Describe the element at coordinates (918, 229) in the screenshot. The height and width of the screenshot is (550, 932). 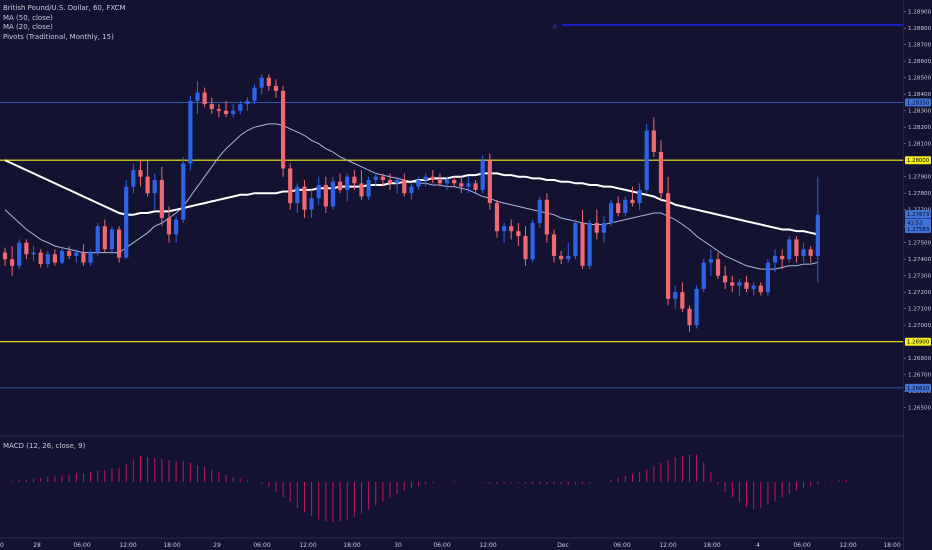
I see `price-badge: 1.27583` at that location.